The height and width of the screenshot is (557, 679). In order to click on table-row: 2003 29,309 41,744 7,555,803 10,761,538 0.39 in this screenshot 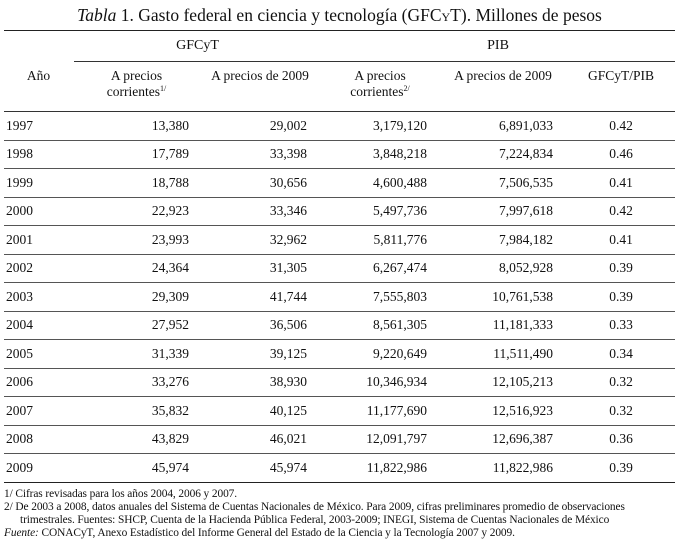, I will do `click(340, 297)`.